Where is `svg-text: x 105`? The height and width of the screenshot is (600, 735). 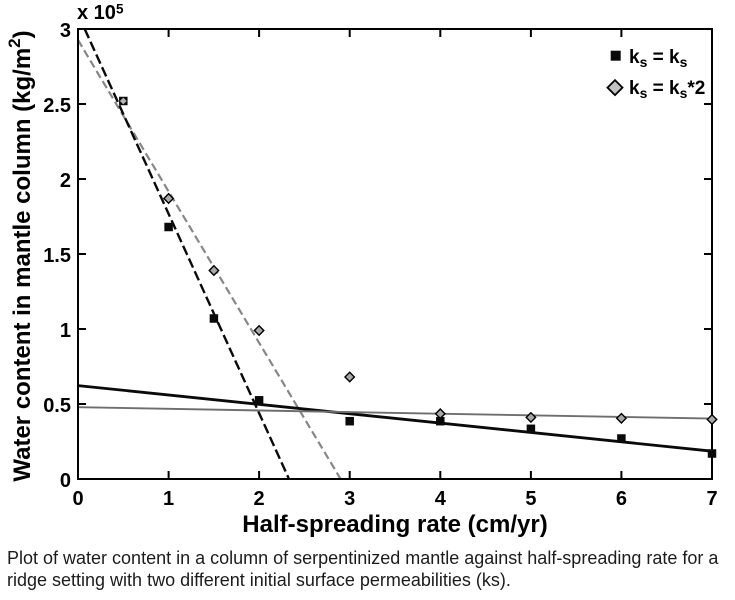 svg-text: x 105 is located at coordinates (100, 12).